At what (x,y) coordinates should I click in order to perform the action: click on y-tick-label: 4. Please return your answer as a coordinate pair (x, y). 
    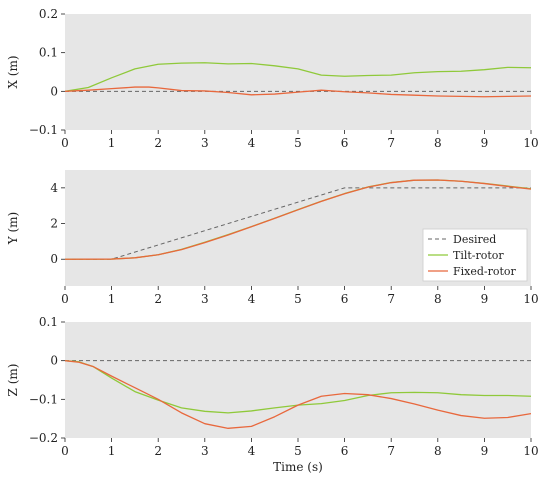
    Looking at the image, I should click on (54, 188).